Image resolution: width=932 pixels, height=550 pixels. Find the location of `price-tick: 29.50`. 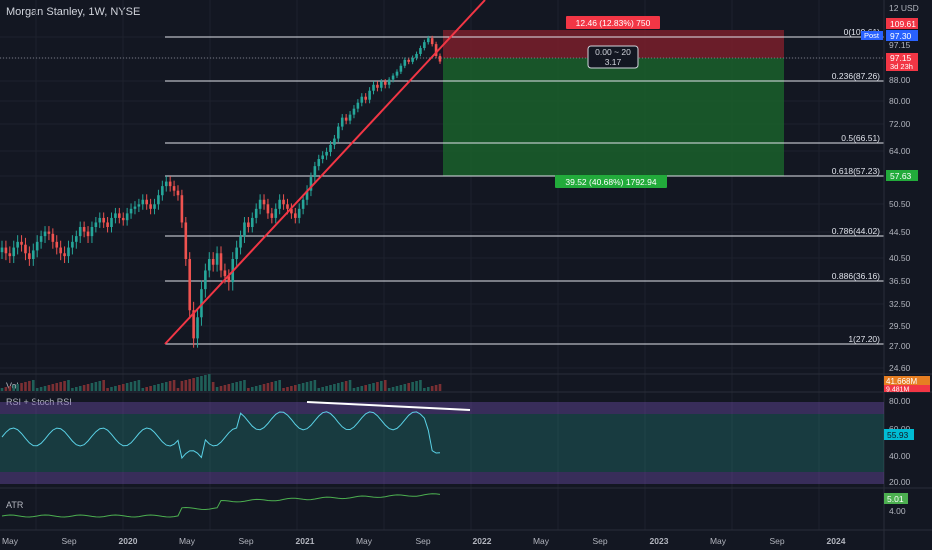

price-tick: 29.50 is located at coordinates (900, 326).